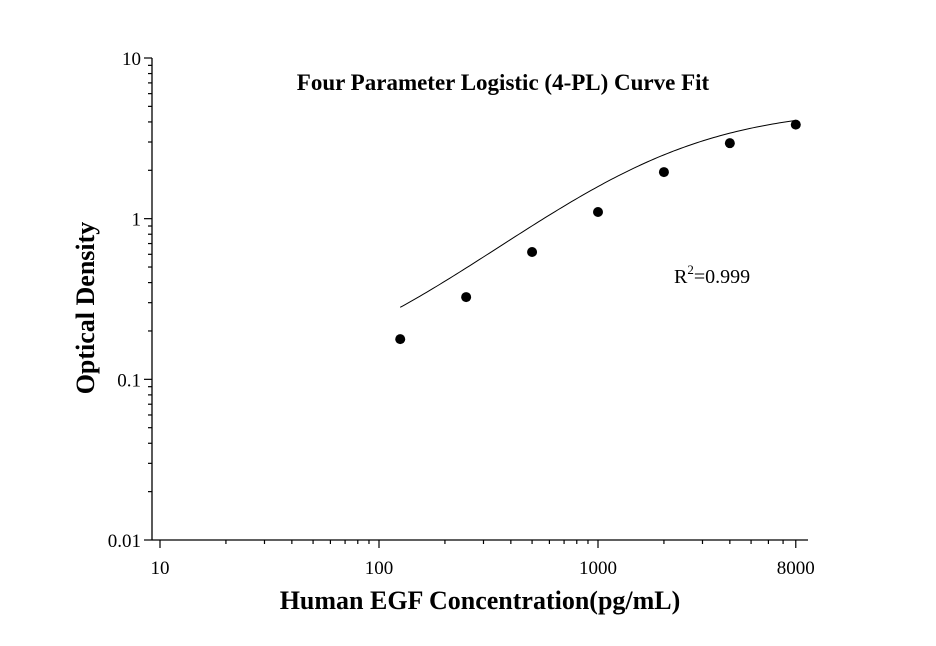 The image size is (936, 646). Describe the element at coordinates (796, 568) in the screenshot. I see `x-tick-label: 8000` at that location.